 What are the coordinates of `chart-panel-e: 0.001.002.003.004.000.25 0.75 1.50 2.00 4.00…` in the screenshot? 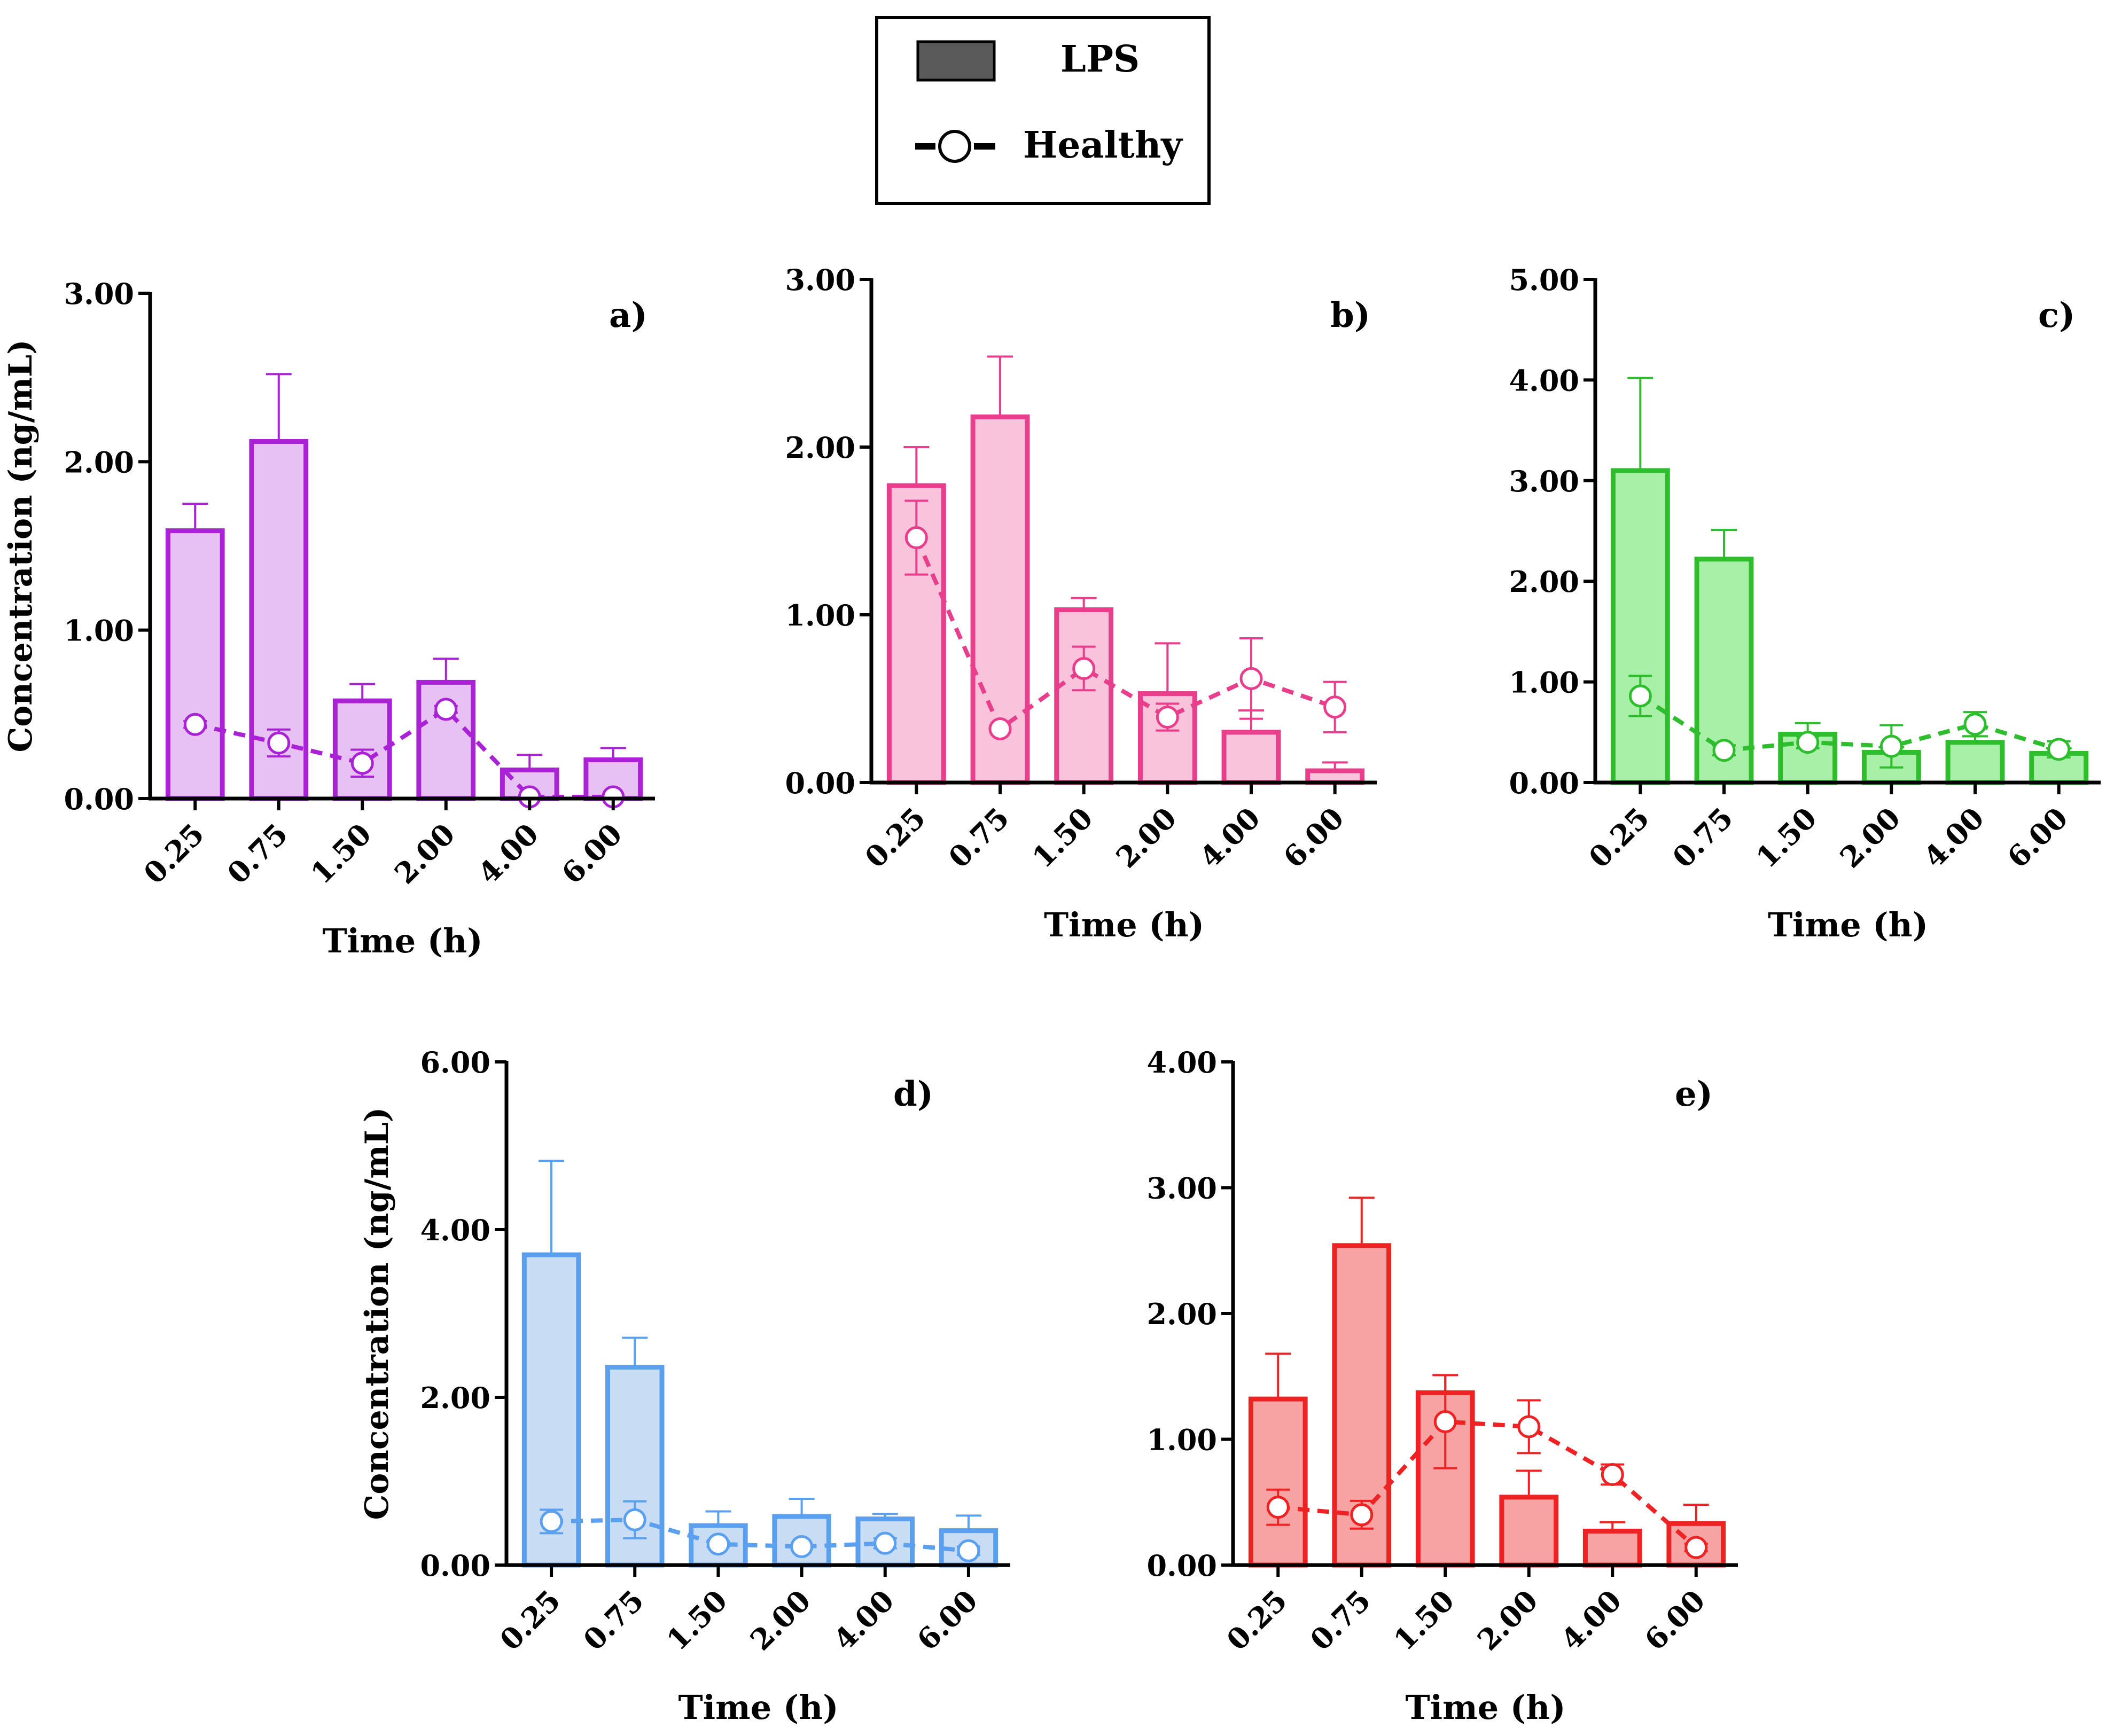 It's located at (1442, 1386).